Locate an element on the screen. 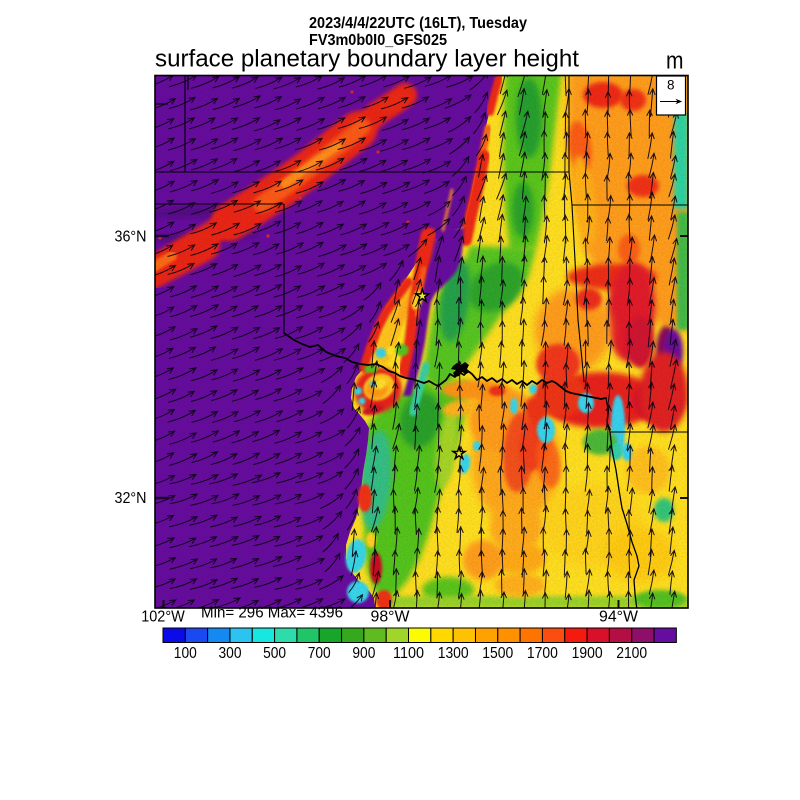  svg-text: 900 is located at coordinates (363, 653).